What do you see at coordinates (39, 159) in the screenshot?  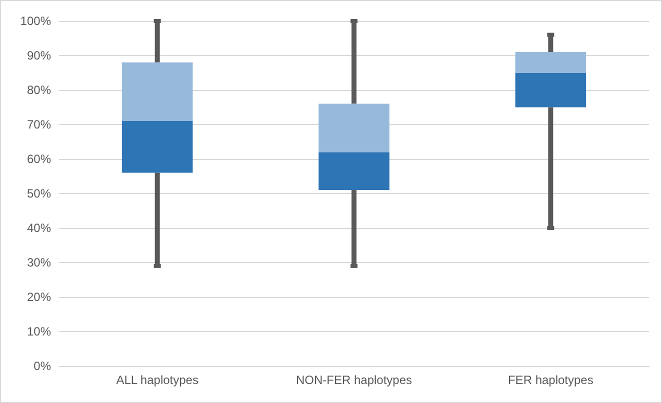 I see `y-tick-label: 60%` at bounding box center [39, 159].